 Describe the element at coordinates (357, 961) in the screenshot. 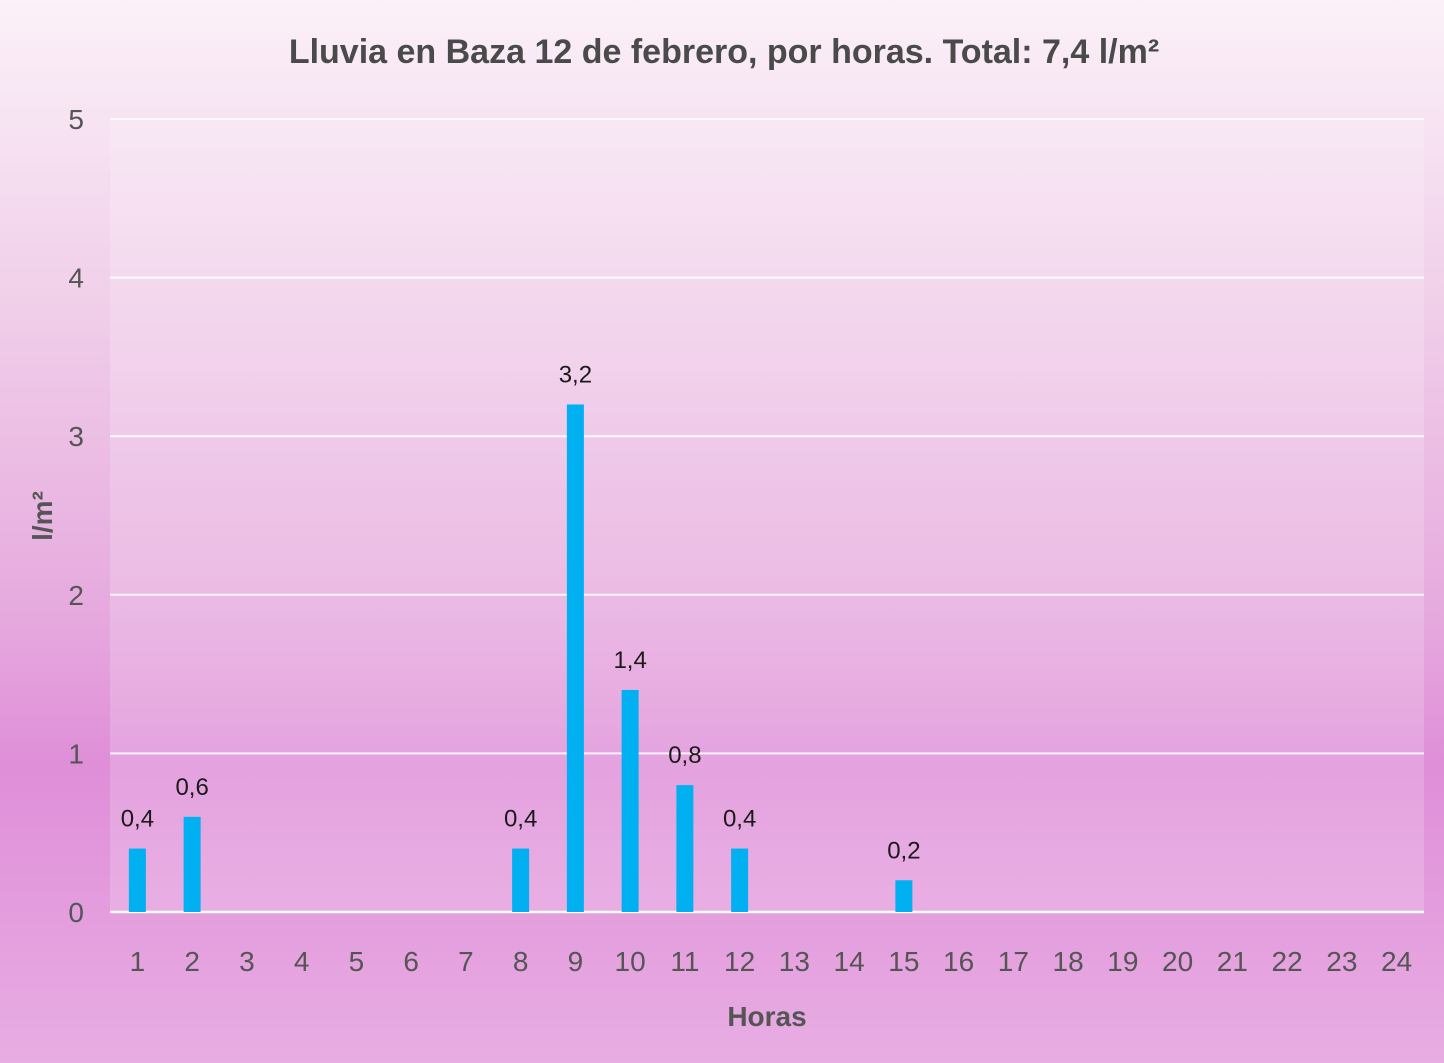

I see `x-tick-label: 5` at that location.